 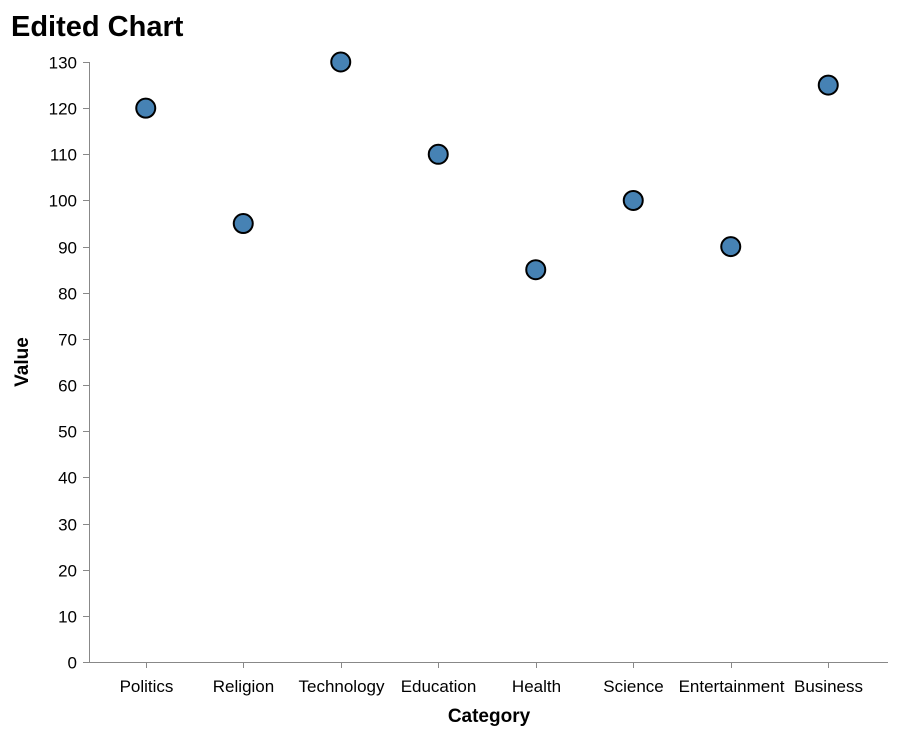 What do you see at coordinates (243, 686) in the screenshot?
I see `x-tick-label: Religion` at bounding box center [243, 686].